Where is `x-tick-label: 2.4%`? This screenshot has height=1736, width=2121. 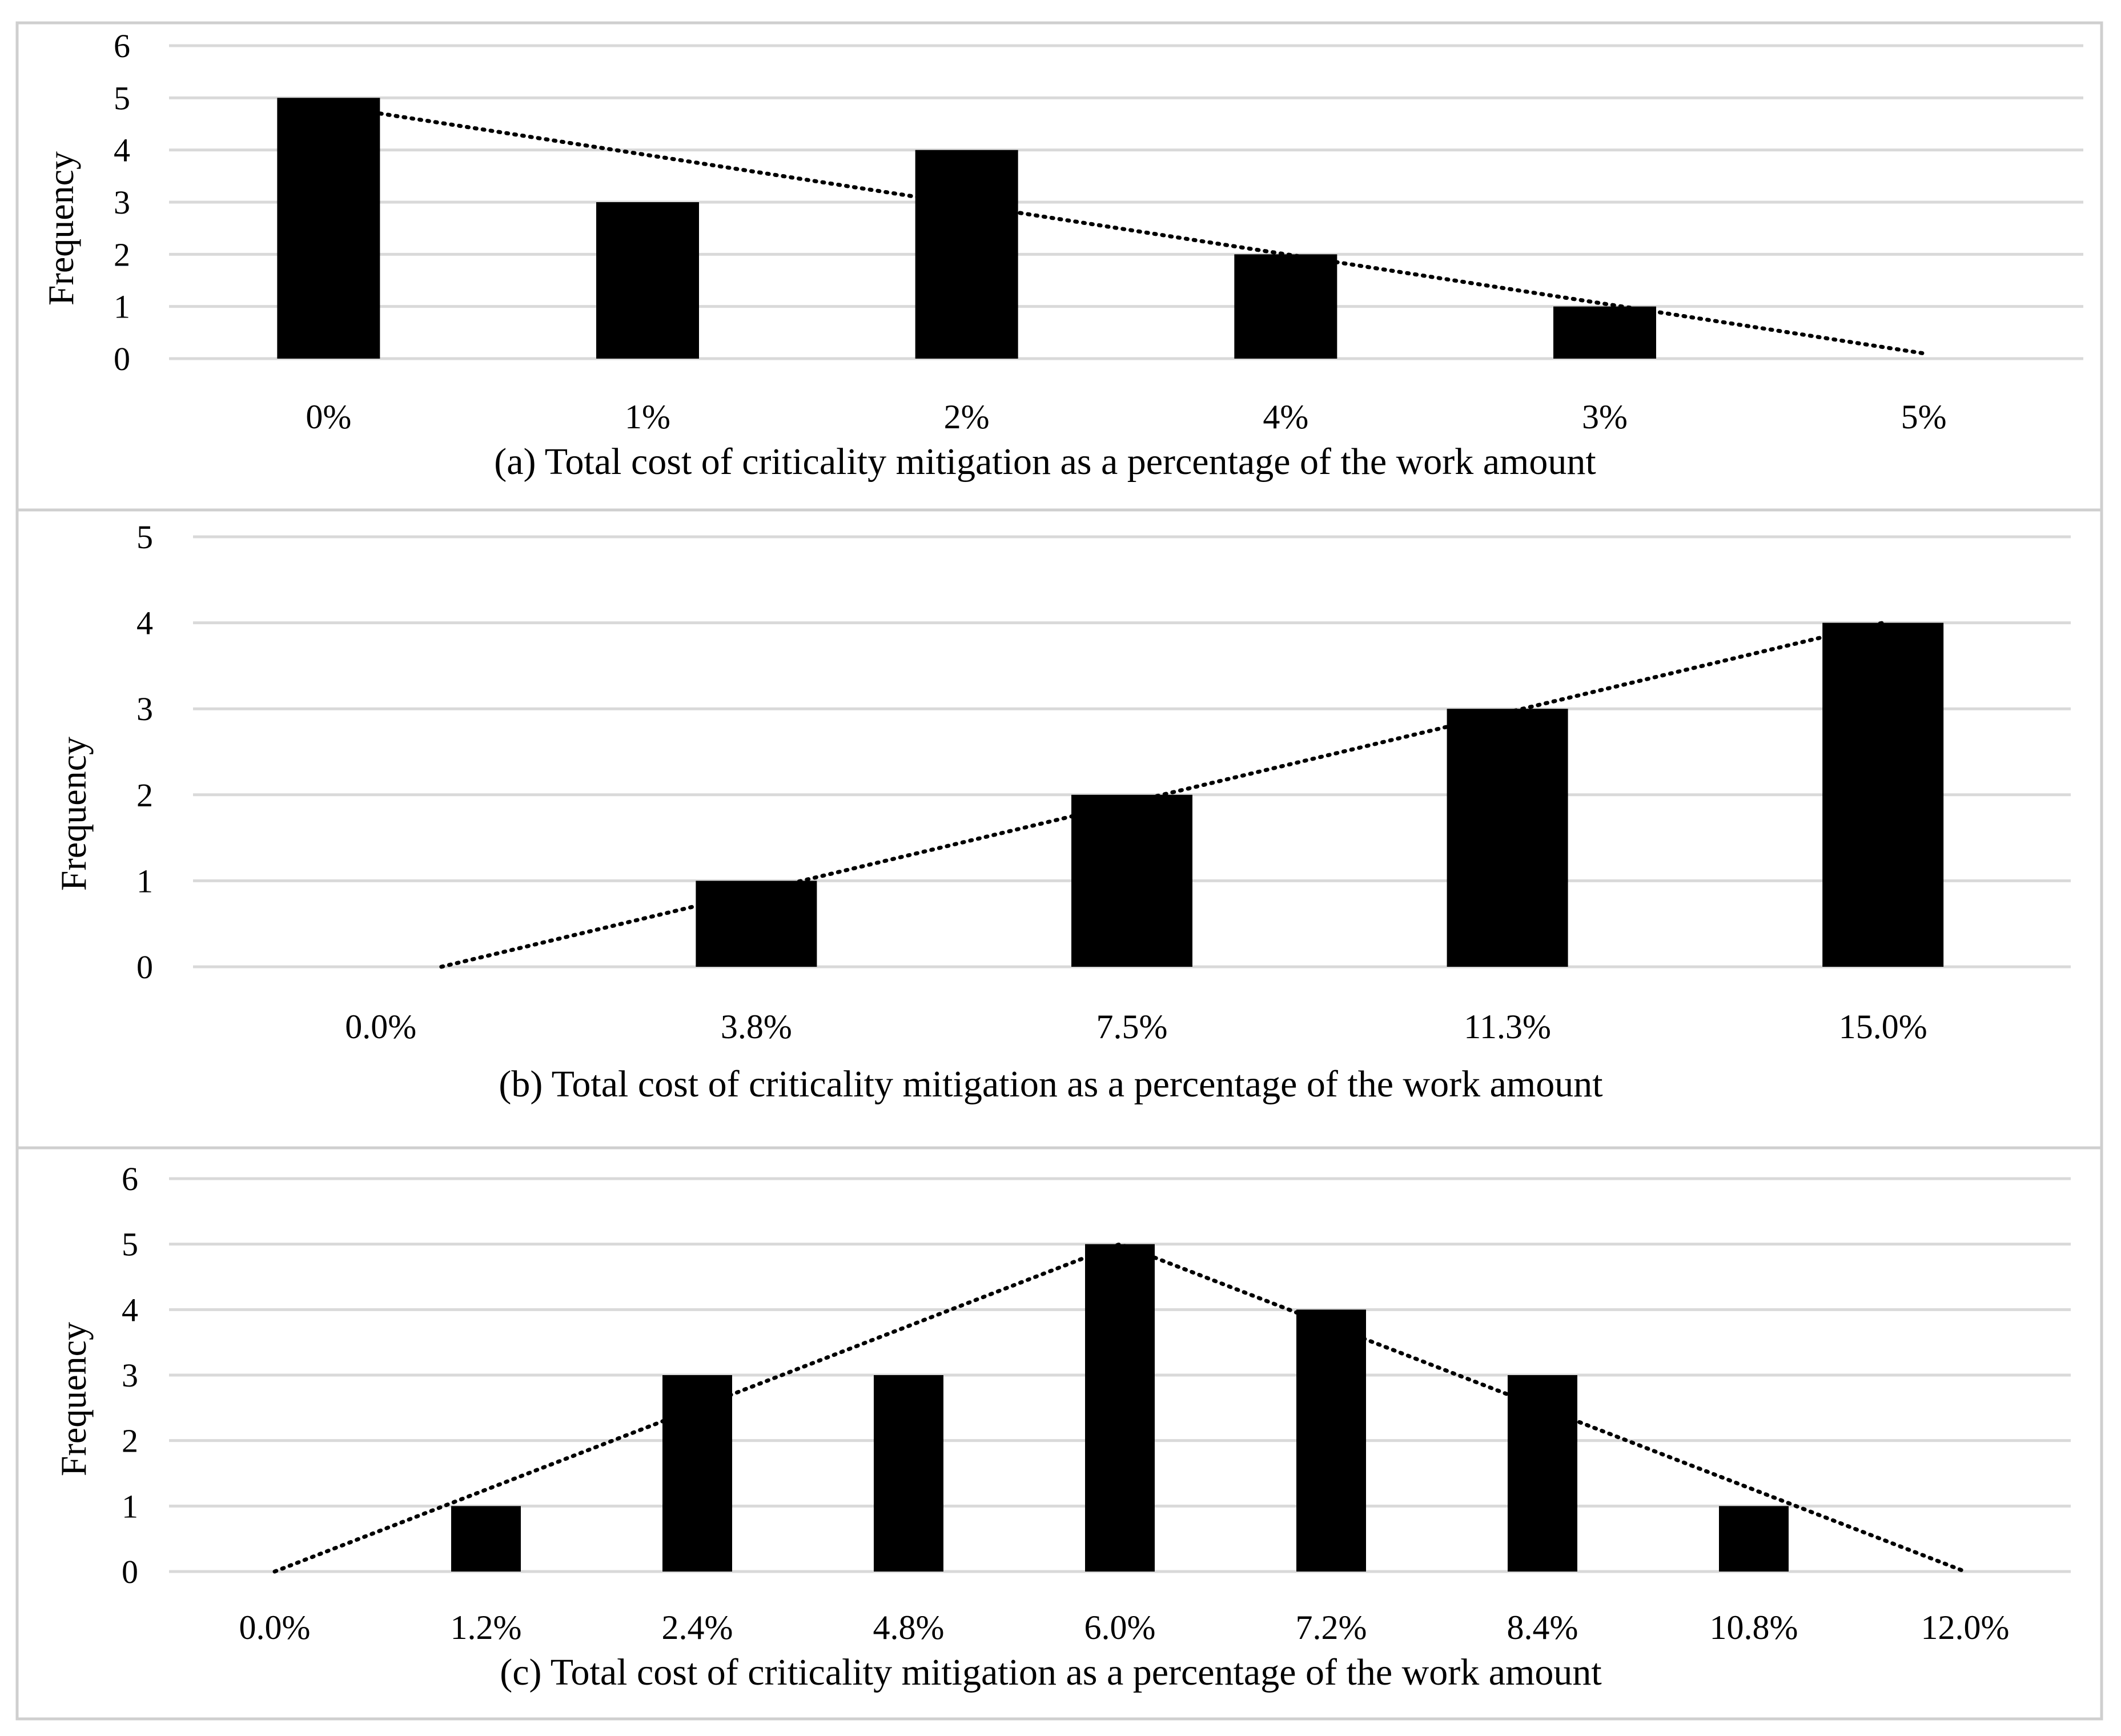 x-tick-label: 2.4% is located at coordinates (698, 1627).